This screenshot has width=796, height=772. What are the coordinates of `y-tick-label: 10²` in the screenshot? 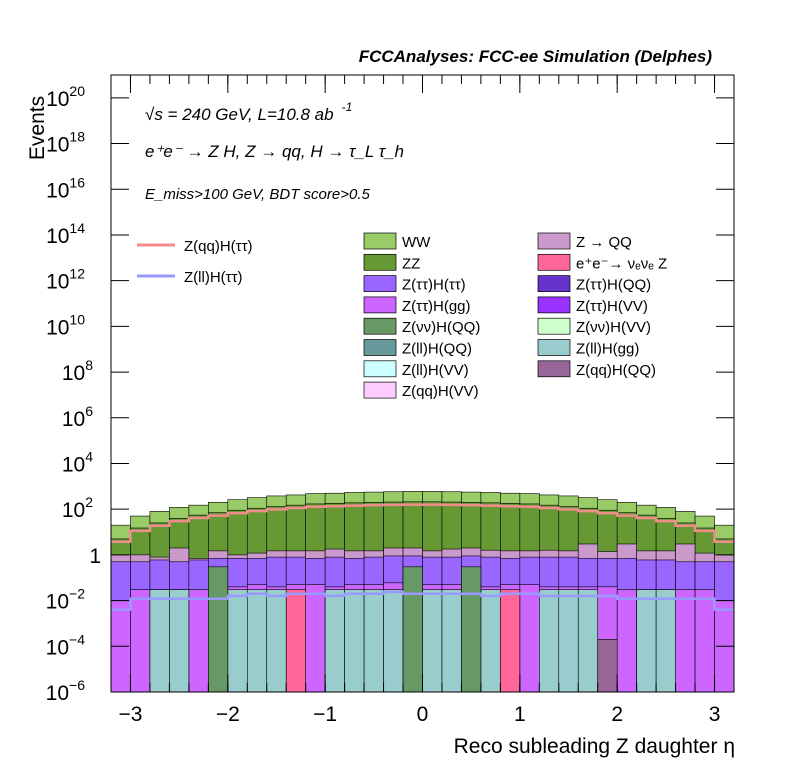 It's located at (77, 508).